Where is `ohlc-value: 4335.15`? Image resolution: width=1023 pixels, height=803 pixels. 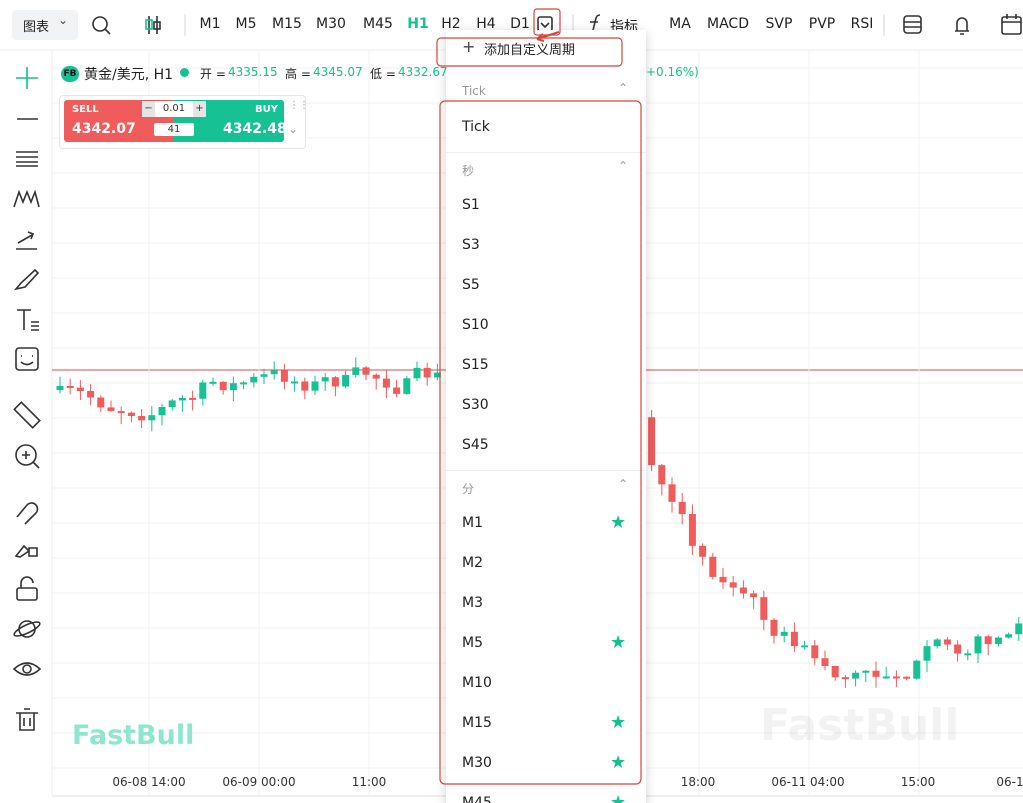 ohlc-value: 4335.15 is located at coordinates (253, 72).